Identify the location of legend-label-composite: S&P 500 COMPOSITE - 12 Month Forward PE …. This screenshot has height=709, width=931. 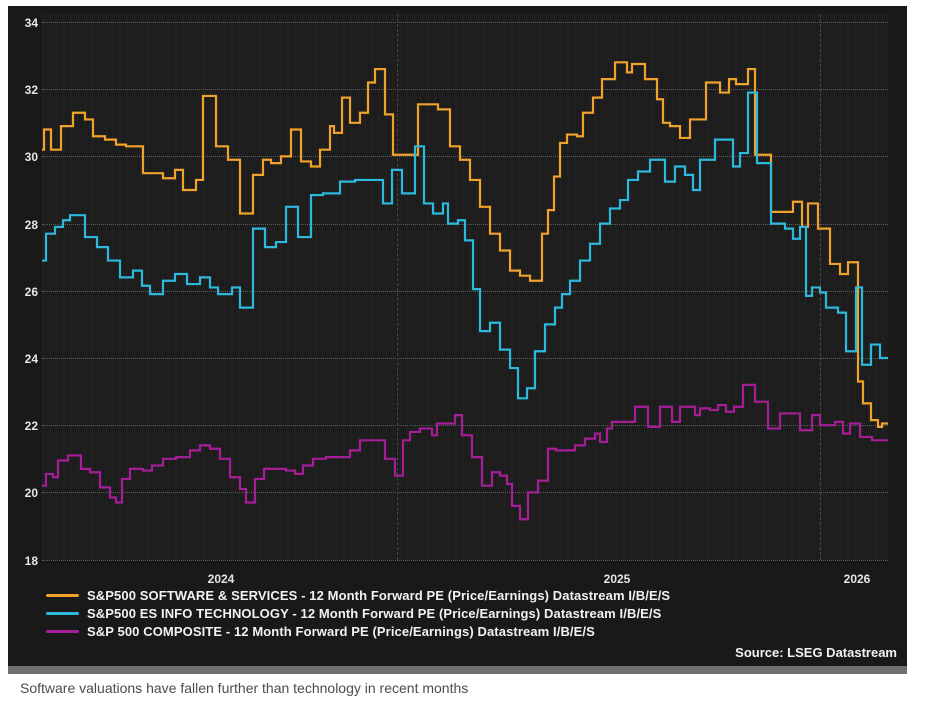
(341, 631).